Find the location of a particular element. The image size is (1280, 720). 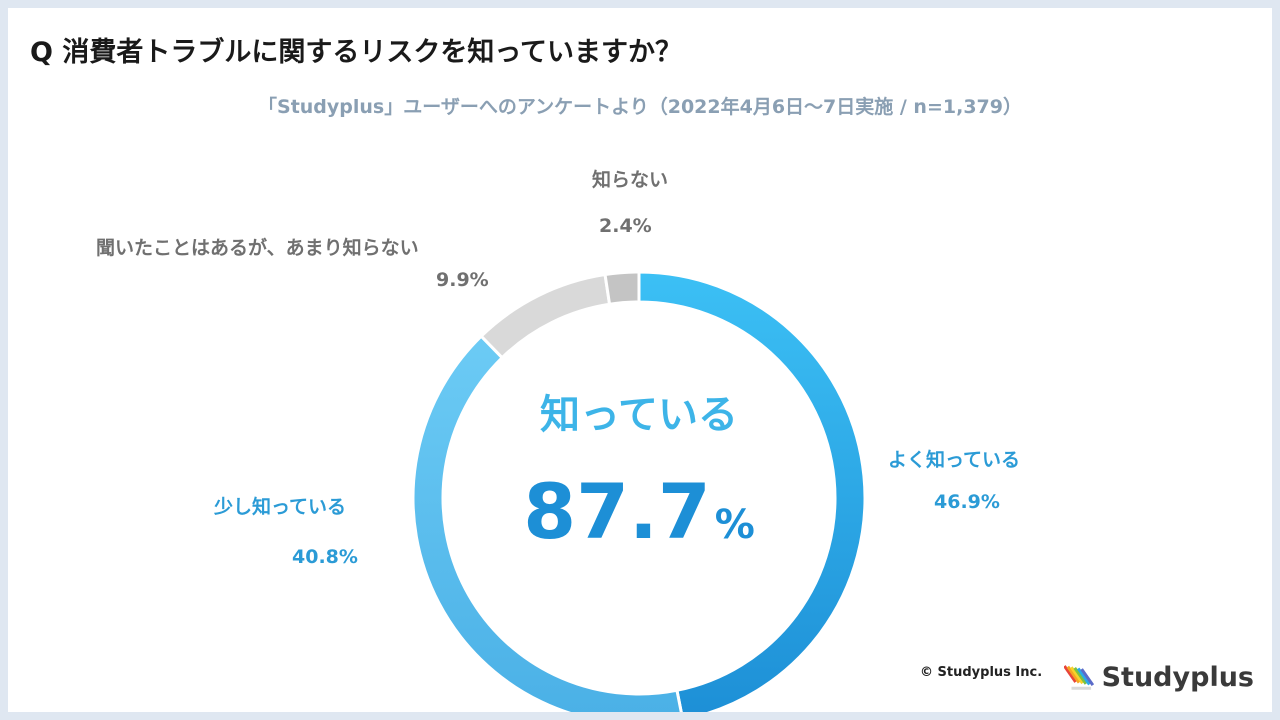

question-title: Q 消費者トラブルに関するリスクを知っていますか？ is located at coordinates (356, 52).